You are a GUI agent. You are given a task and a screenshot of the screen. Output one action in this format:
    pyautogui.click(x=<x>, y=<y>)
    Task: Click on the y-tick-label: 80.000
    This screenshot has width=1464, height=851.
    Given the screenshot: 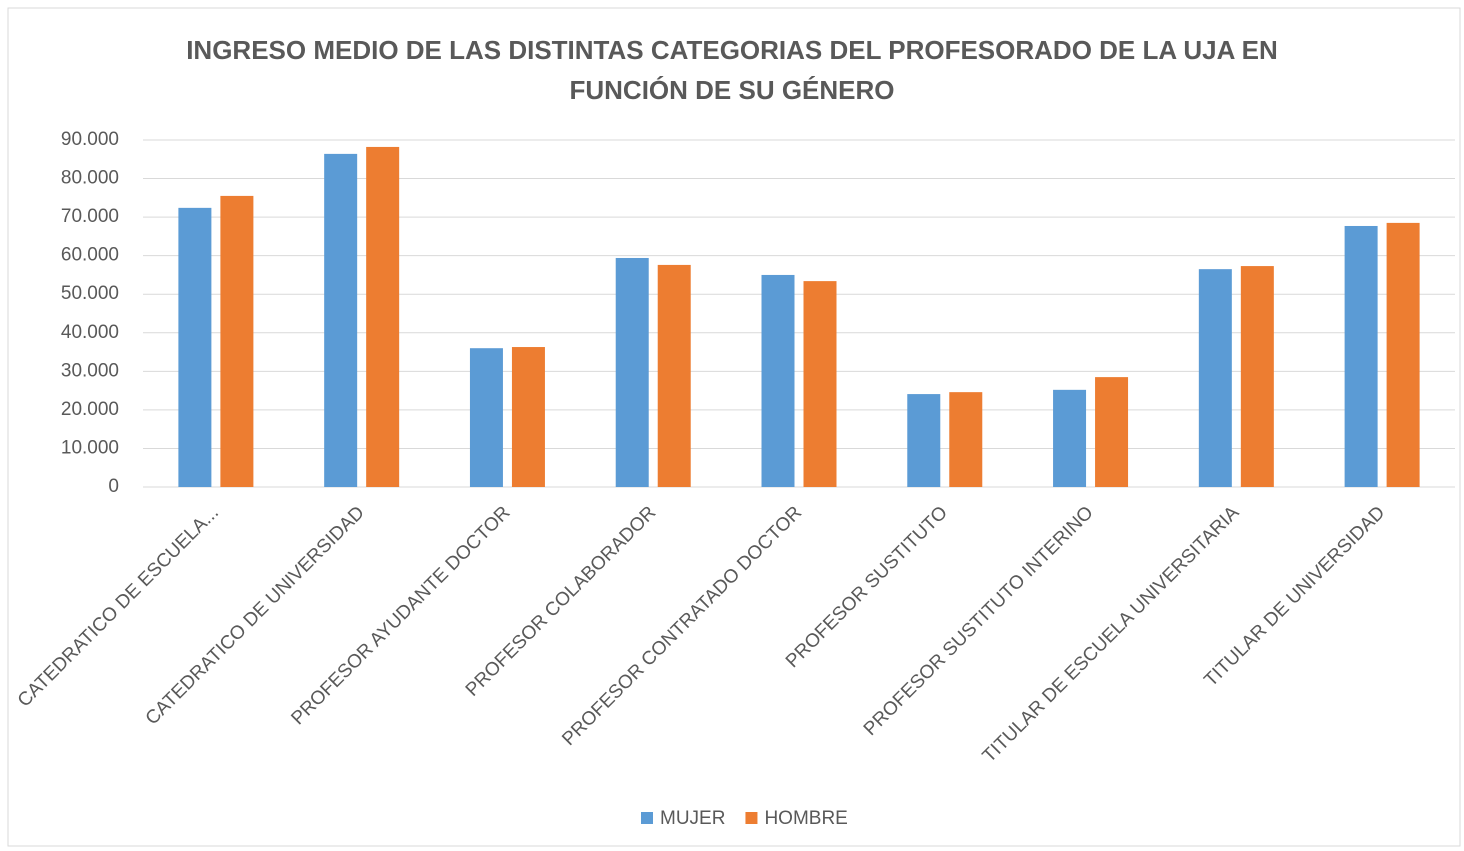 What is the action you would take?
    pyautogui.click(x=90, y=178)
    